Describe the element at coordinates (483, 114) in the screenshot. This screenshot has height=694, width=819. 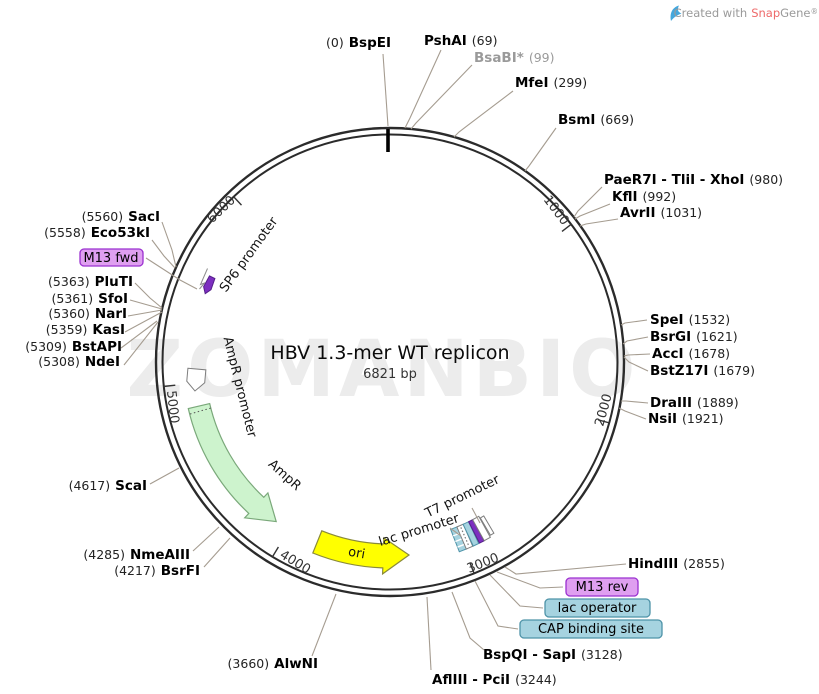
I see `leader-mfei` at that location.